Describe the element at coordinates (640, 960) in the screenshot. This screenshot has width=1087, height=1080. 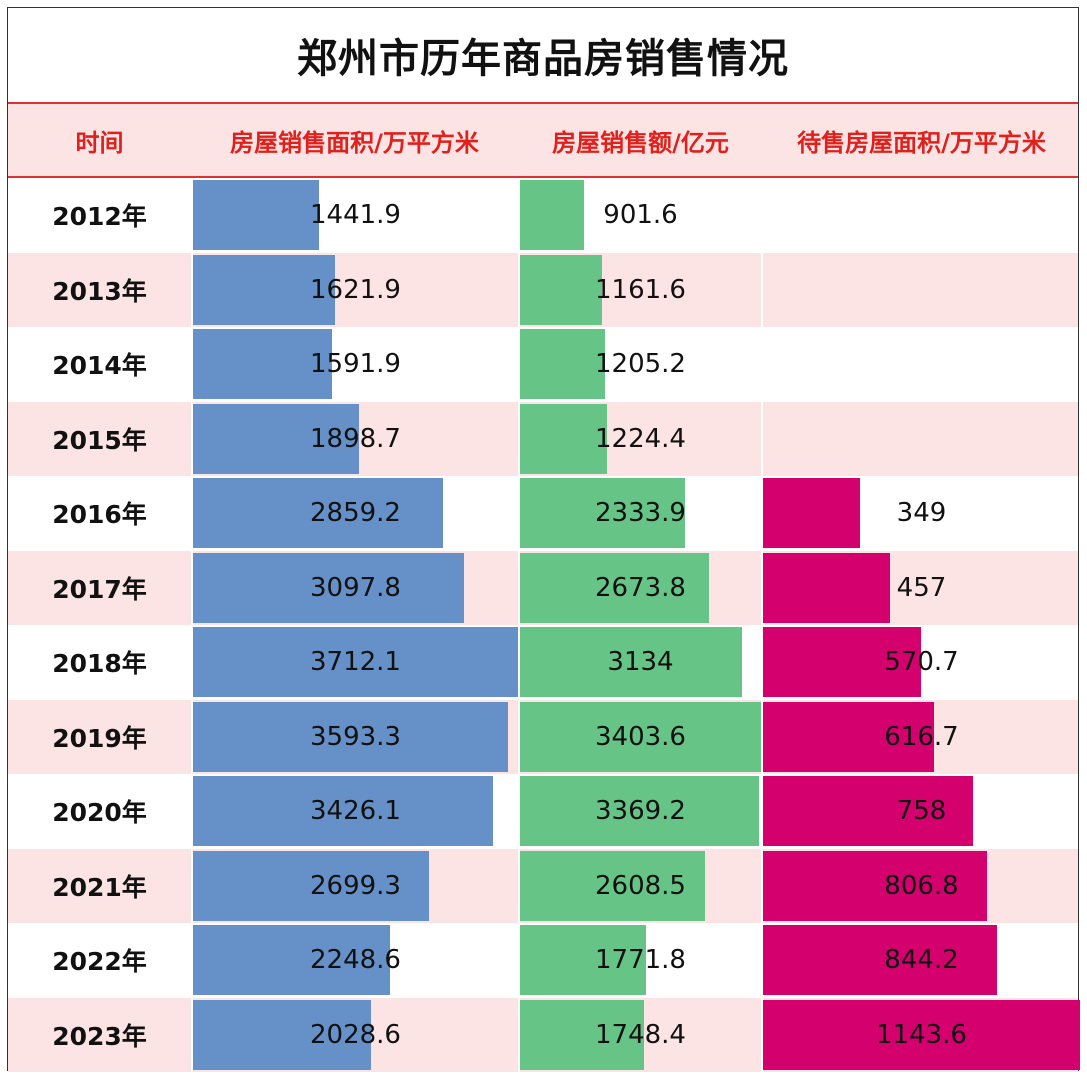
I see `sales-amount-value-label: 1771.8` at that location.